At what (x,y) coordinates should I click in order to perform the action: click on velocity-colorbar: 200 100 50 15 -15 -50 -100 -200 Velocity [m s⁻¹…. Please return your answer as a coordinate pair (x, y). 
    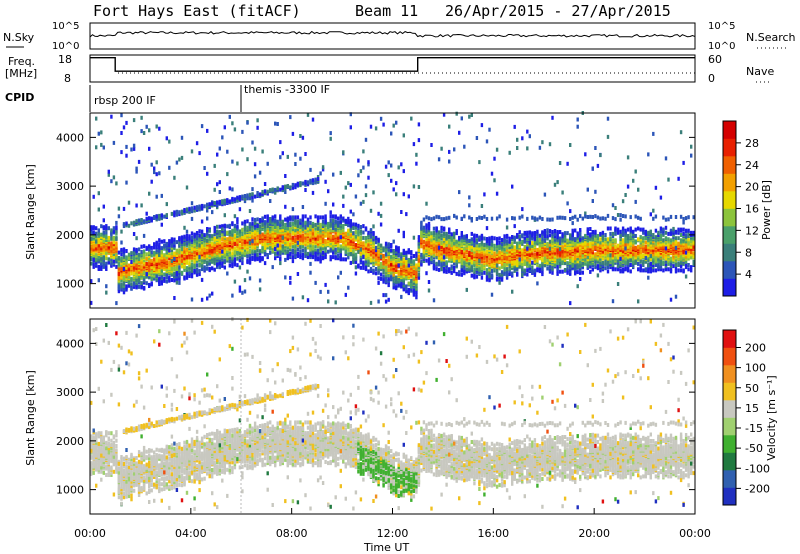
    Looking at the image, I should click on (750, 417).